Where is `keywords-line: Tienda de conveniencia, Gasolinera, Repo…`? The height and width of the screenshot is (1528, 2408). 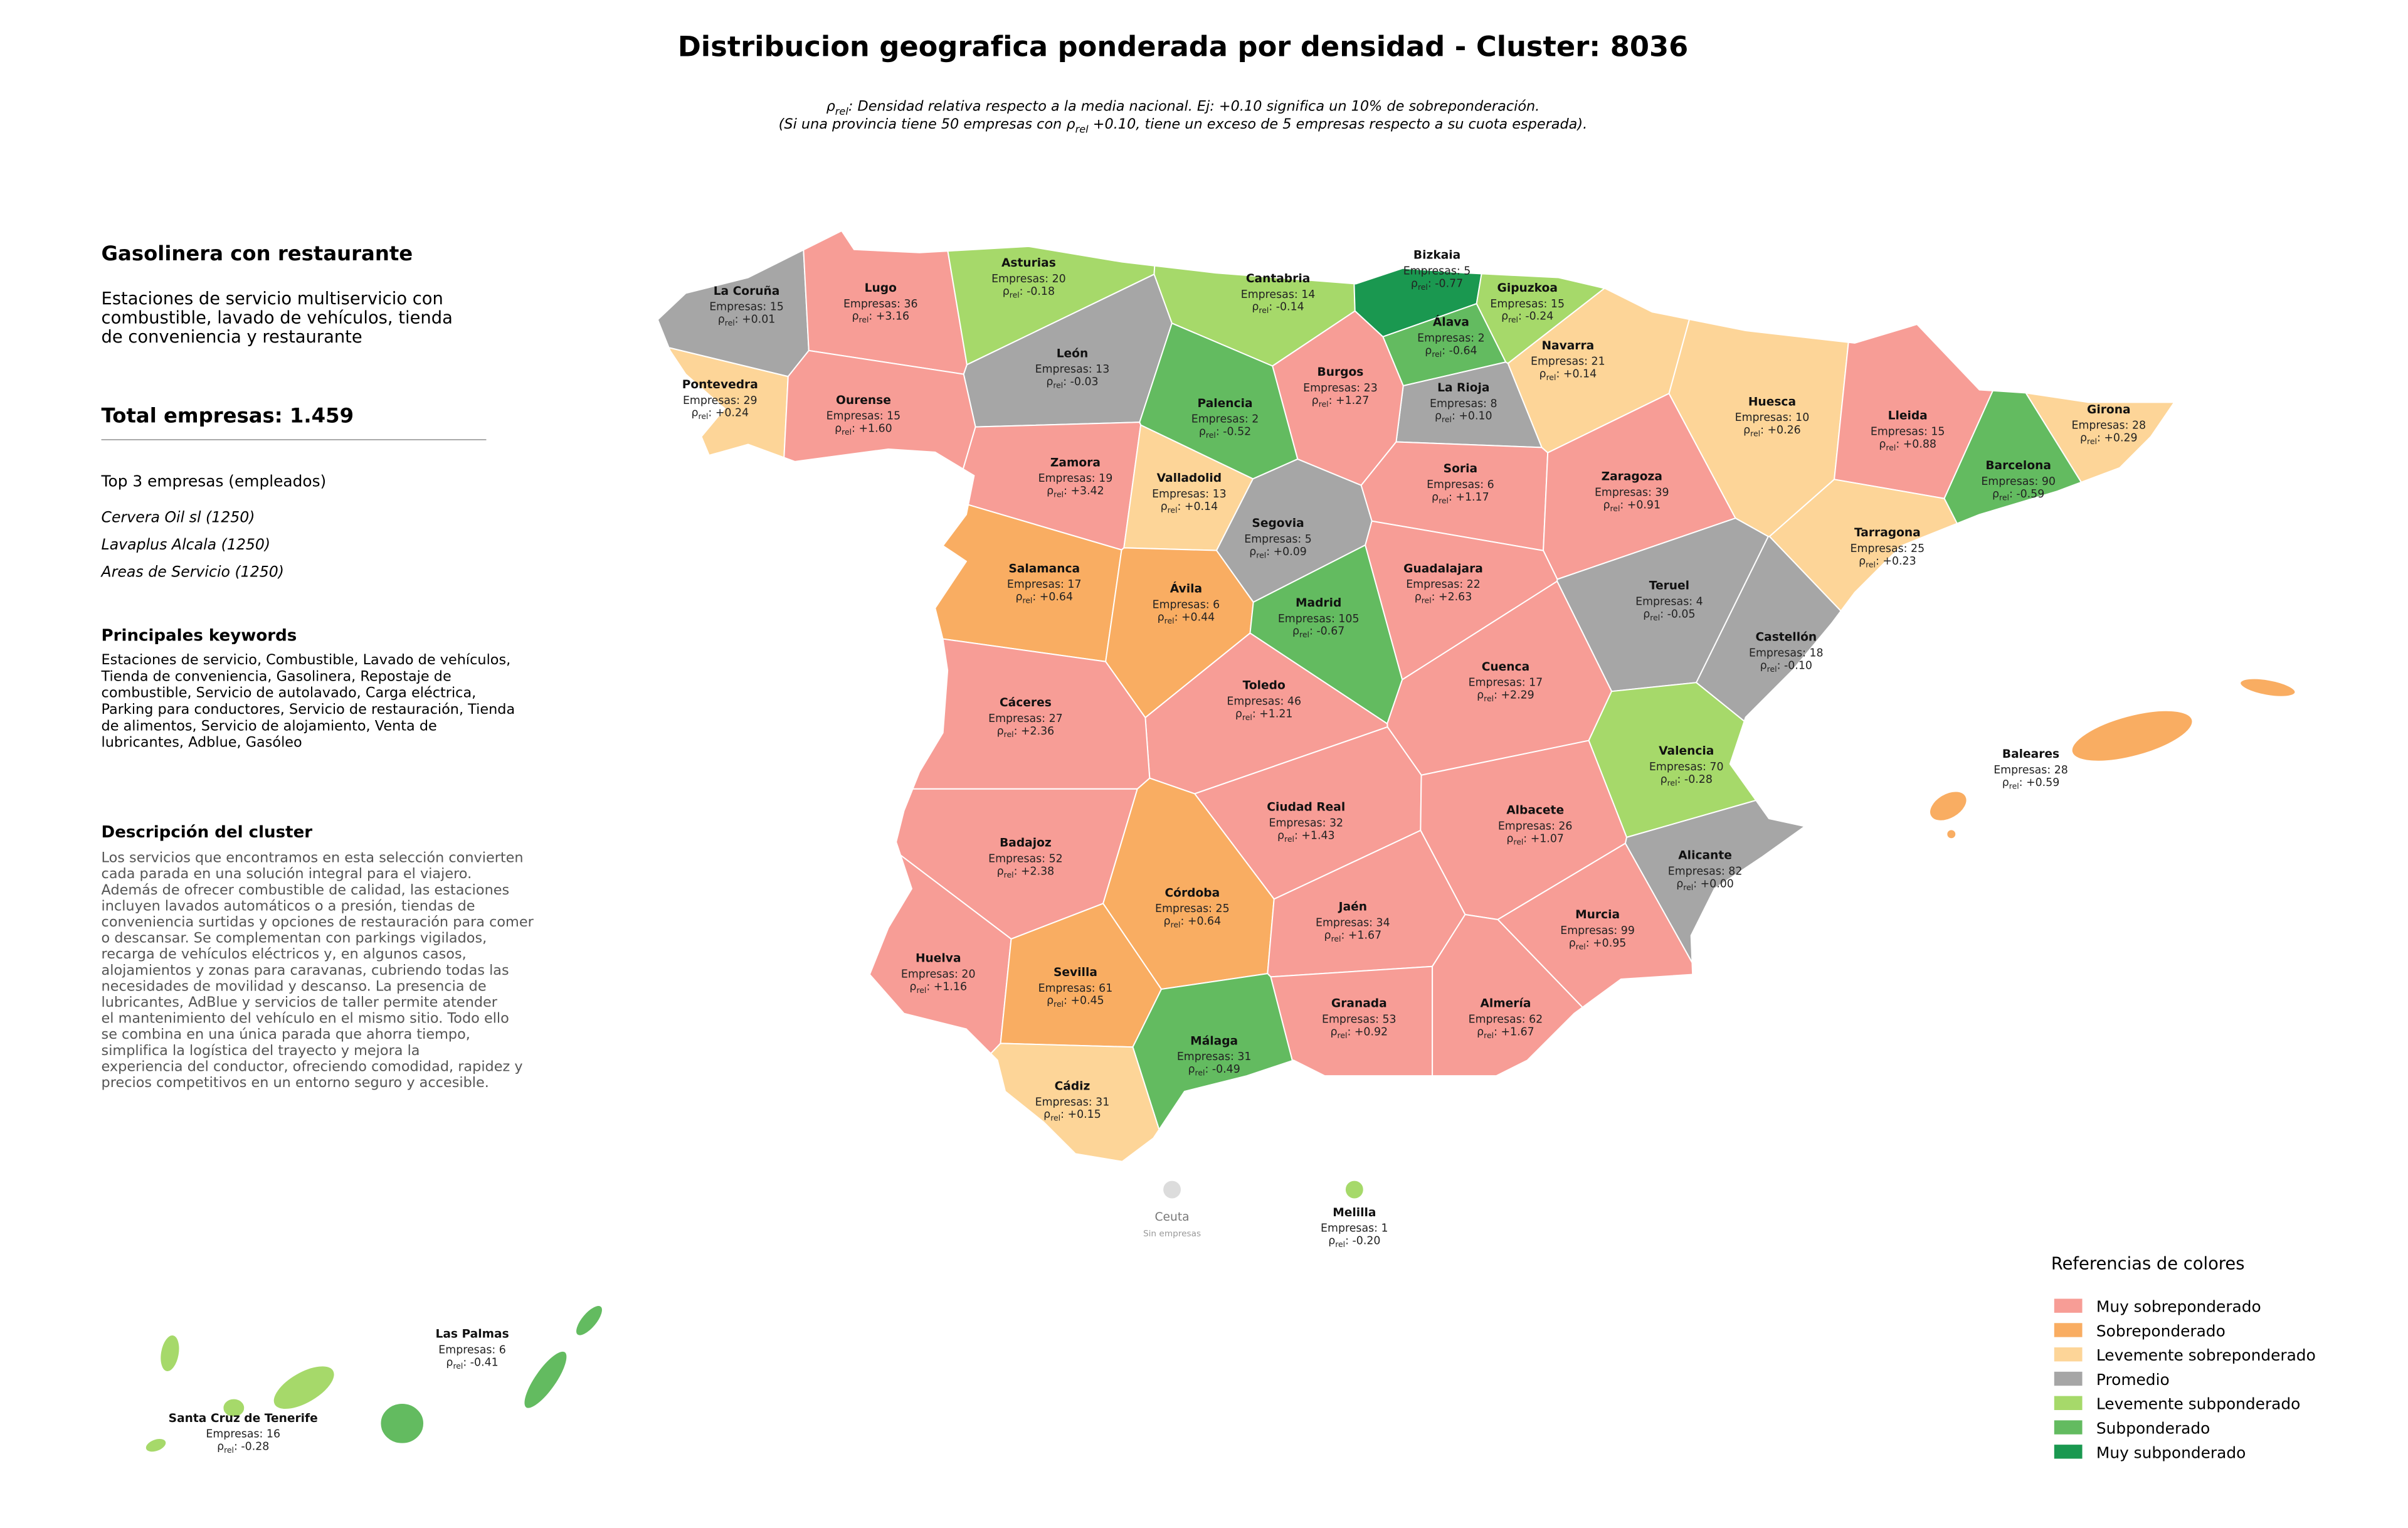
keywords-line: Tienda de conveniencia, Gasolinera, Repo… is located at coordinates (276, 676).